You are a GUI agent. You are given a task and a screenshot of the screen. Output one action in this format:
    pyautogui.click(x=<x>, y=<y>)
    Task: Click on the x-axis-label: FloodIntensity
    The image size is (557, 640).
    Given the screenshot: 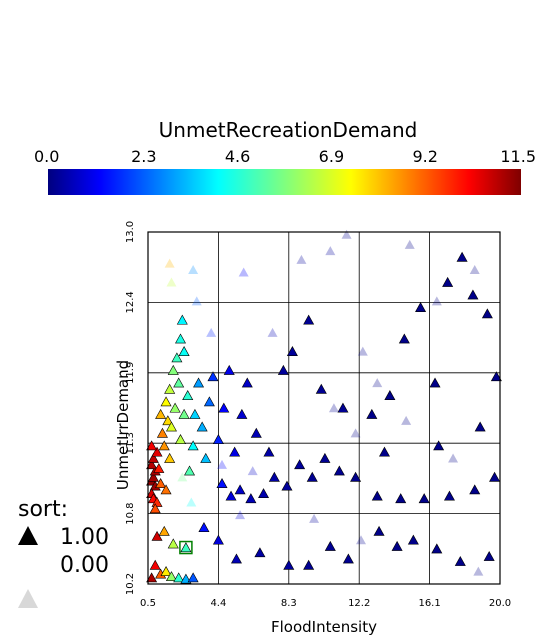 What is the action you would take?
    pyautogui.click(x=324, y=627)
    